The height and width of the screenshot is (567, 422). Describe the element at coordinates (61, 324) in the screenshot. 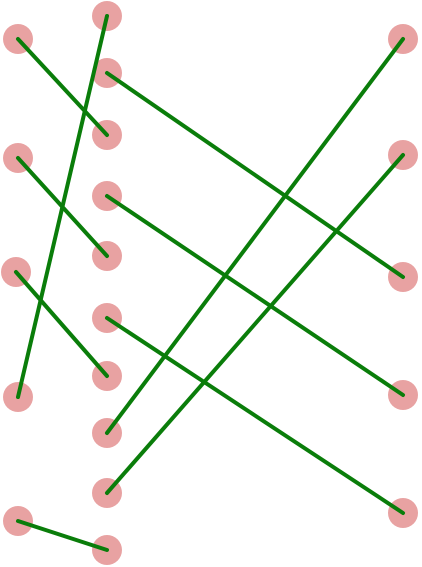

I see `edge-L3-M7` at that location.